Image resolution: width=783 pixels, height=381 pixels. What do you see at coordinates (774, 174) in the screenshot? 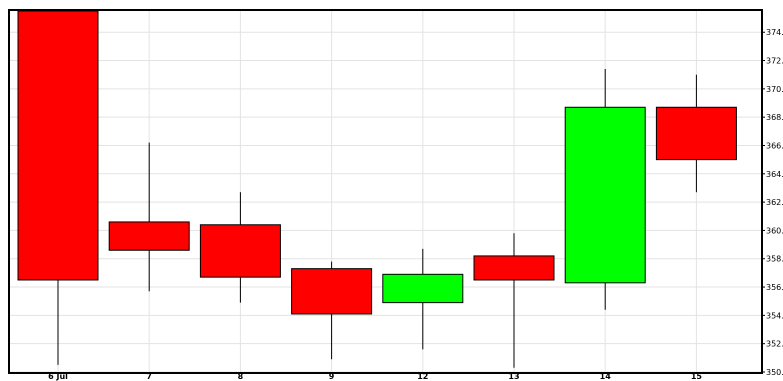
I see `y-tick-label: 364.0` at bounding box center [774, 174].